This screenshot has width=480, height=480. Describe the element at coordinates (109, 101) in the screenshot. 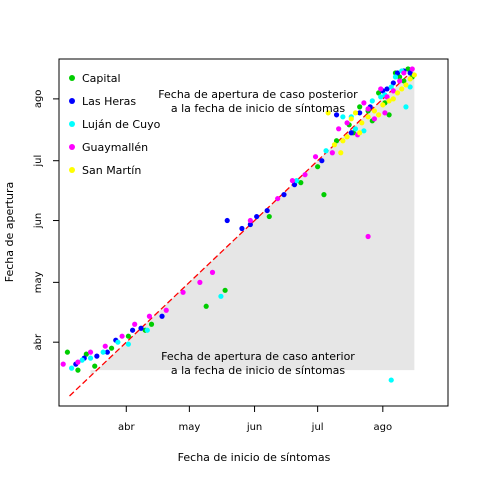

I see `legend-label-1: Las Heras` at that location.